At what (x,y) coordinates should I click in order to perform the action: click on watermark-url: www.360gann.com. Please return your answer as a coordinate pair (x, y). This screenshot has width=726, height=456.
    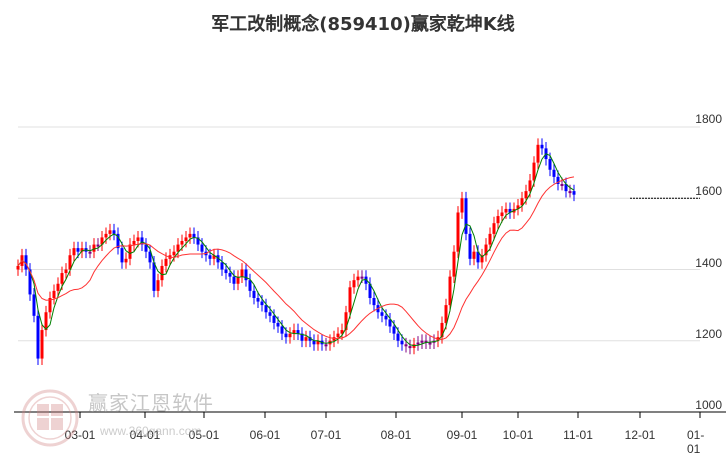
    Looking at the image, I should click on (151, 431).